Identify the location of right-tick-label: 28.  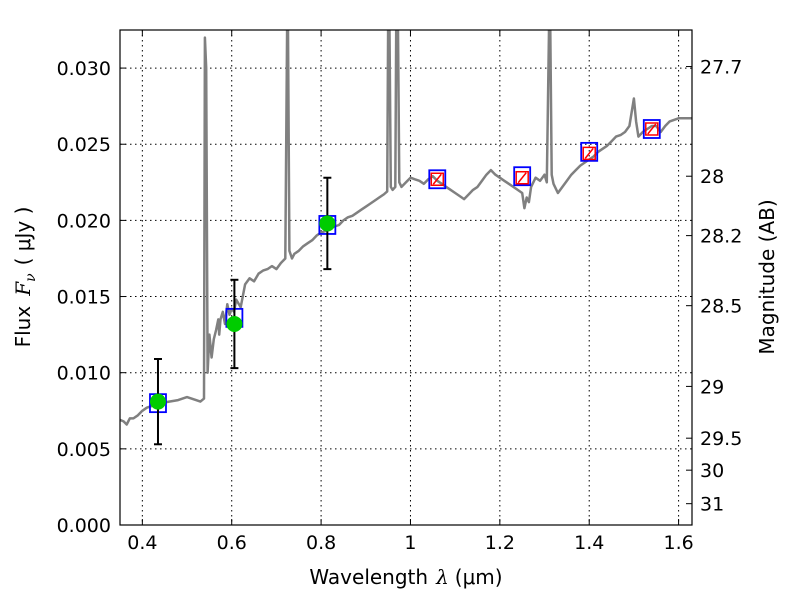
(712, 177).